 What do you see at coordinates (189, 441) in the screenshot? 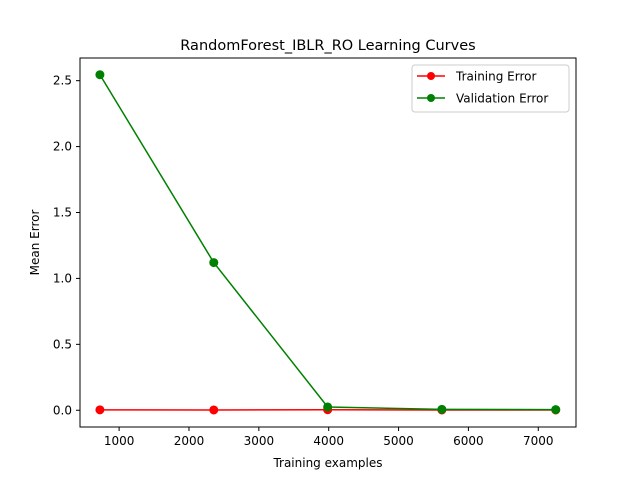
I see `x-tick-label: 2000` at bounding box center [189, 441].